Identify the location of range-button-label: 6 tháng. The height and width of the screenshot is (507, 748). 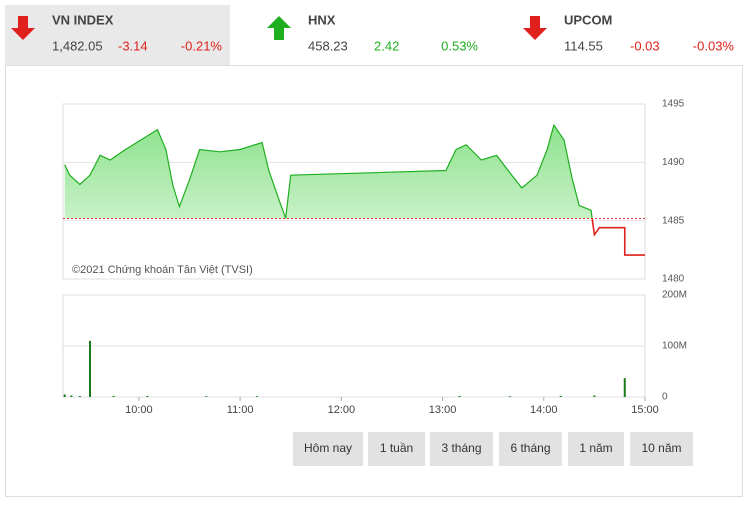
(530, 448).